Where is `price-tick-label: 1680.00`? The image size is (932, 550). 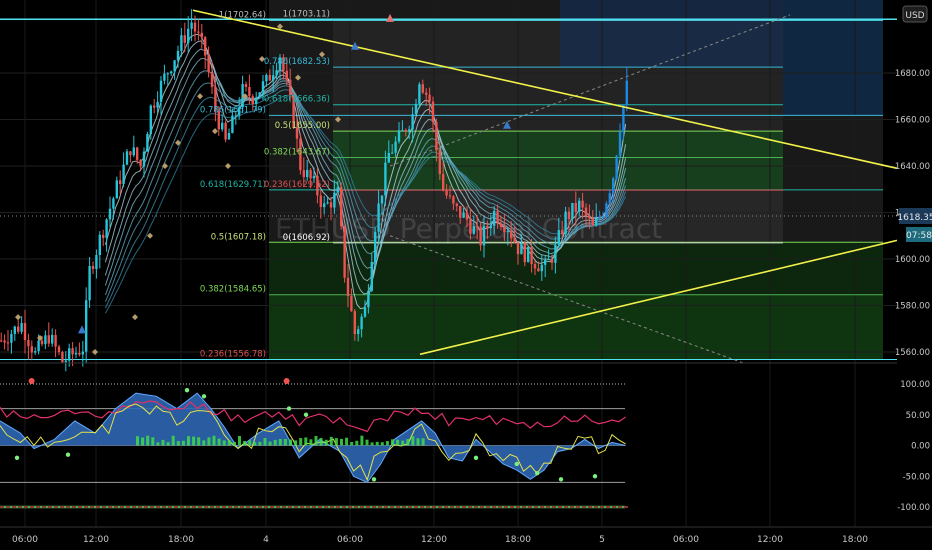 price-tick-label: 1680.00 is located at coordinates (912, 74).